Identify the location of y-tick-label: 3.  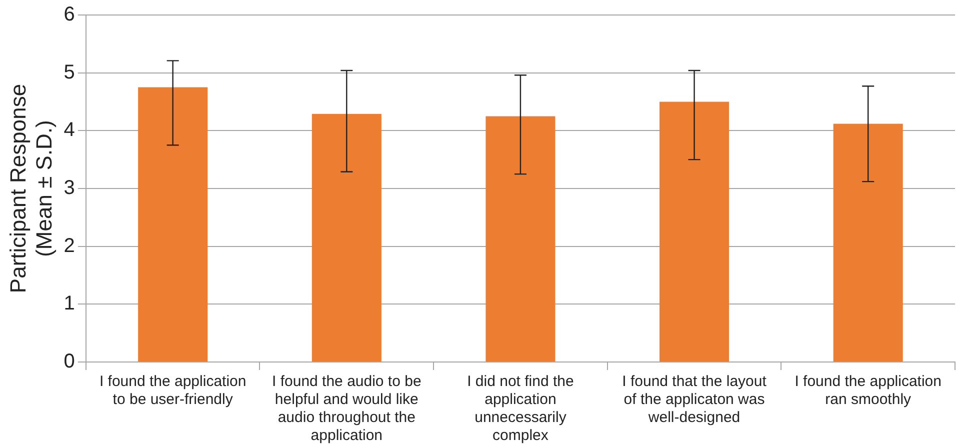
(69, 188).